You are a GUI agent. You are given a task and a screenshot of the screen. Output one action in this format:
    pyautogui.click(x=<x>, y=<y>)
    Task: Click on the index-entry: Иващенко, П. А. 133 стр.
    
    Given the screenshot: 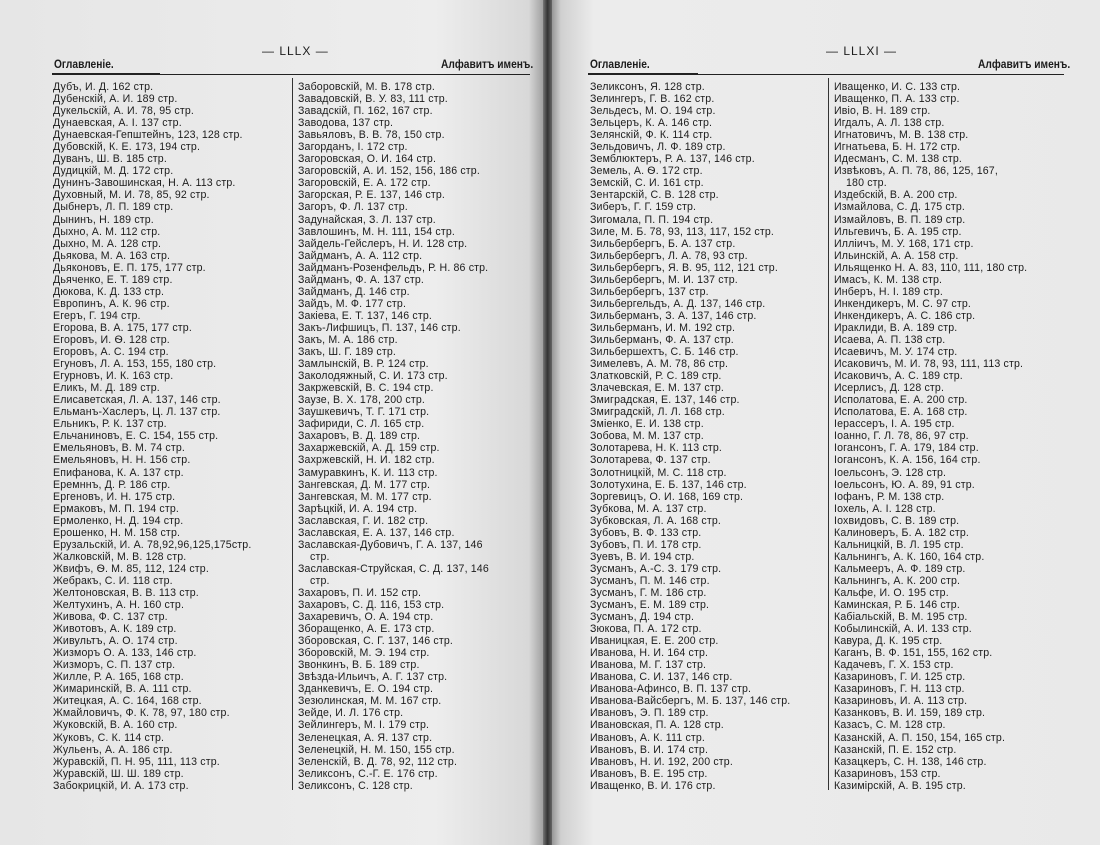 What is the action you would take?
    pyautogui.click(x=897, y=99)
    